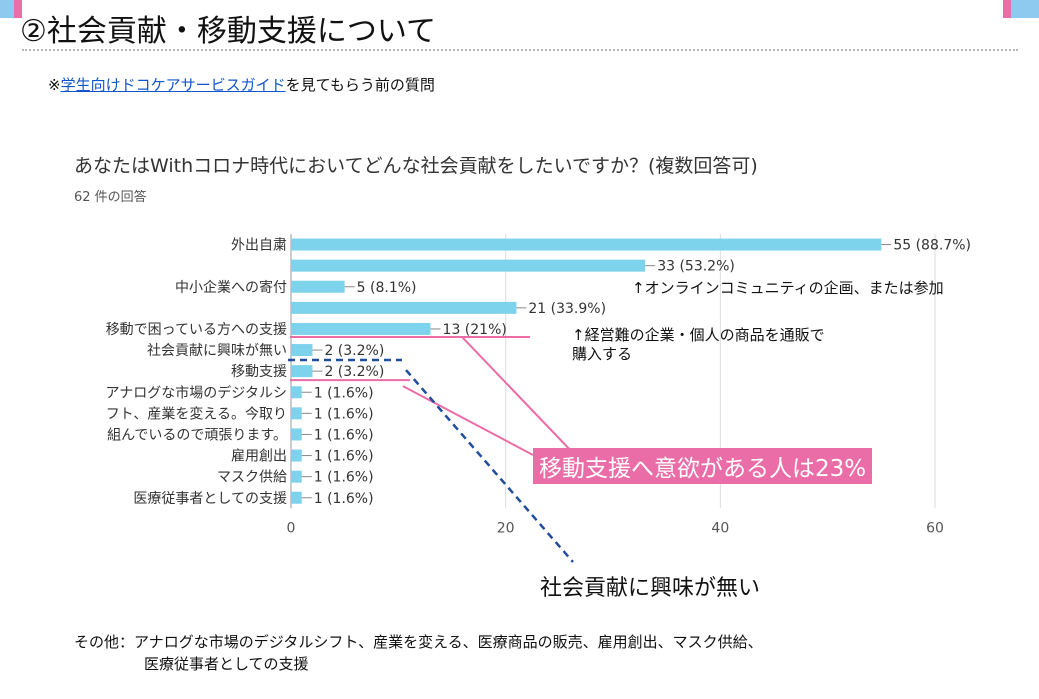 This screenshot has width=1039, height=699. I want to click on corner-accent-right, so click(1025, 9).